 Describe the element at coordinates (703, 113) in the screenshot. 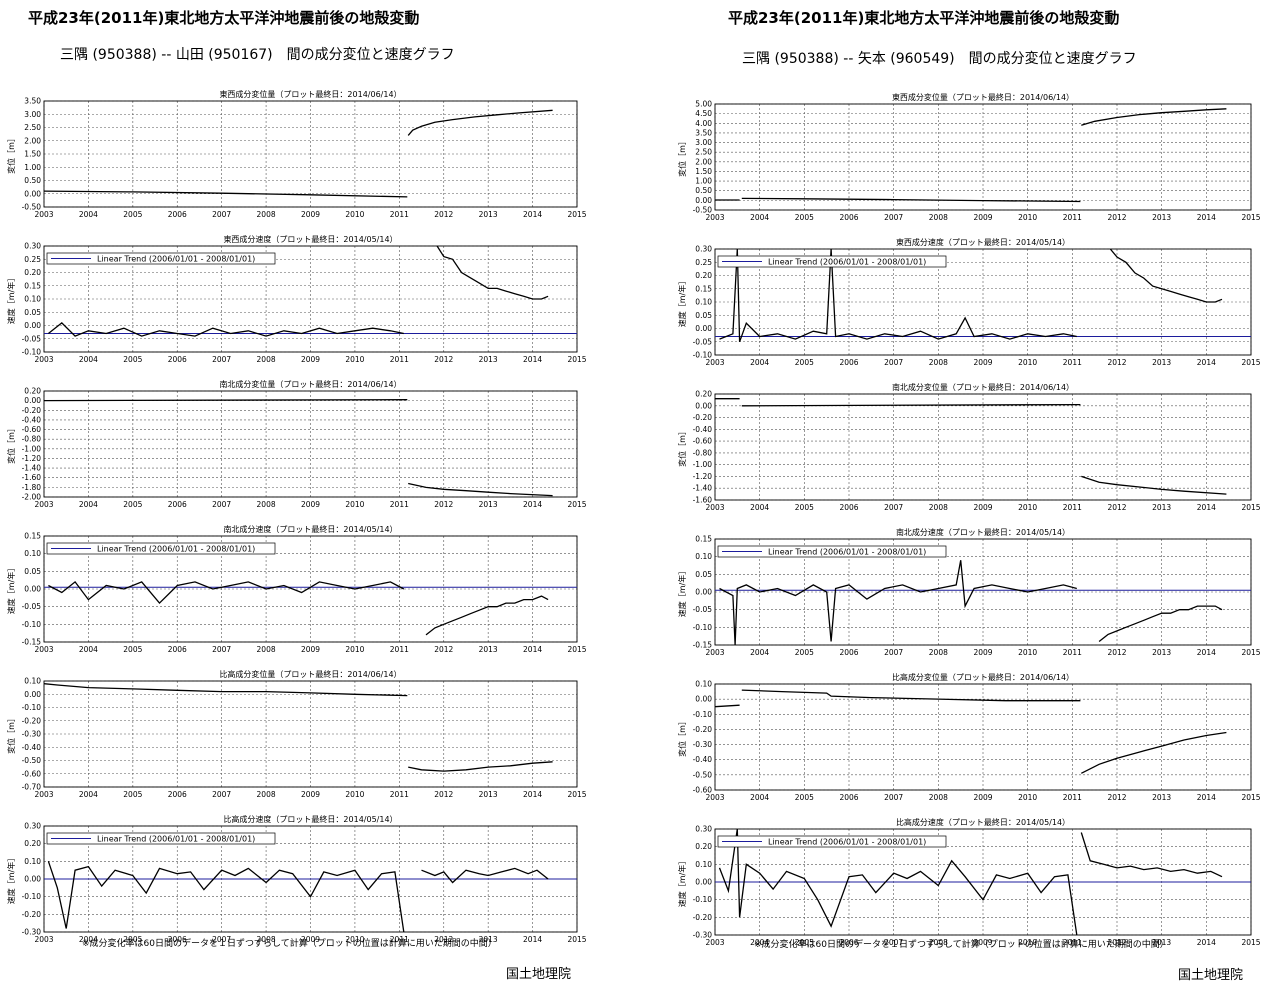

I see `y-tick-label: 4.50` at that location.